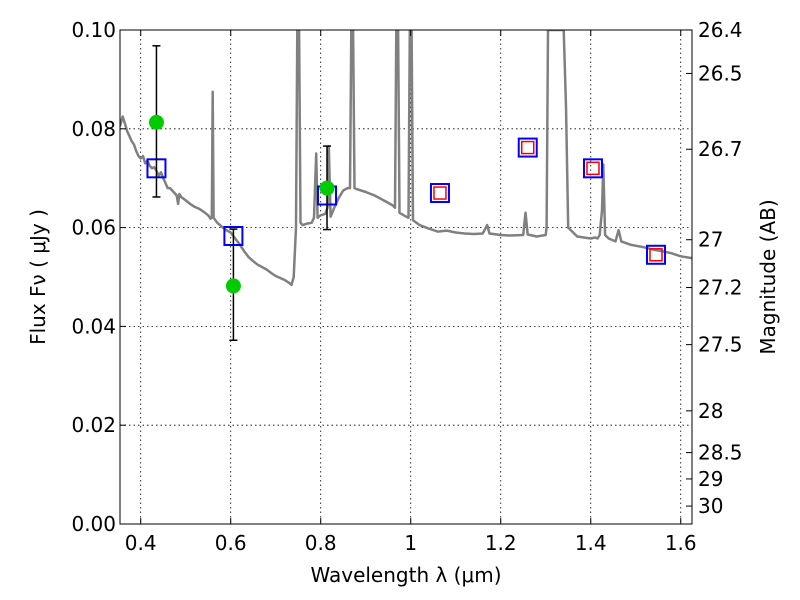  I want to click on y-axis-label: Flux Fν ( μJy ), so click(38, 277).